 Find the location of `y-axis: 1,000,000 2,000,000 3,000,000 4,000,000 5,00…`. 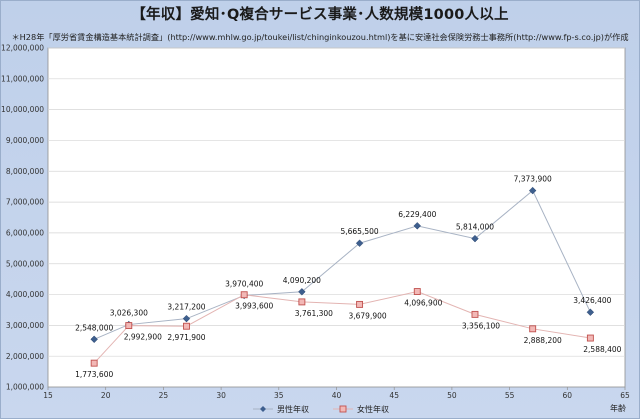

y-axis: 1,000,000 2,000,000 3,000,000 4,000,000 5,00… is located at coordinates (22, 218).